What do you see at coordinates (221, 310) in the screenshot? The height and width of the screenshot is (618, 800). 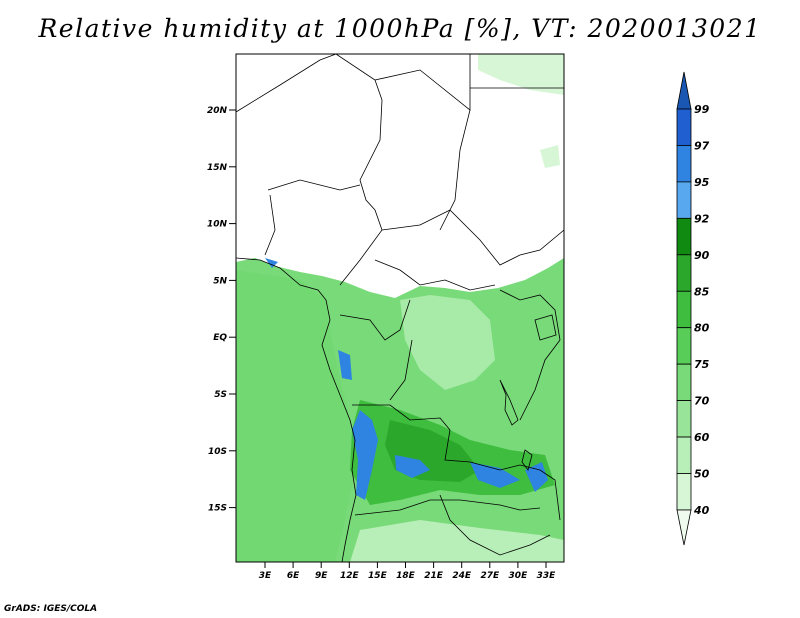 I see `latitude-ticks: 20N 15N 10N 5N EQ 5S 10S 15S` at bounding box center [221, 310].